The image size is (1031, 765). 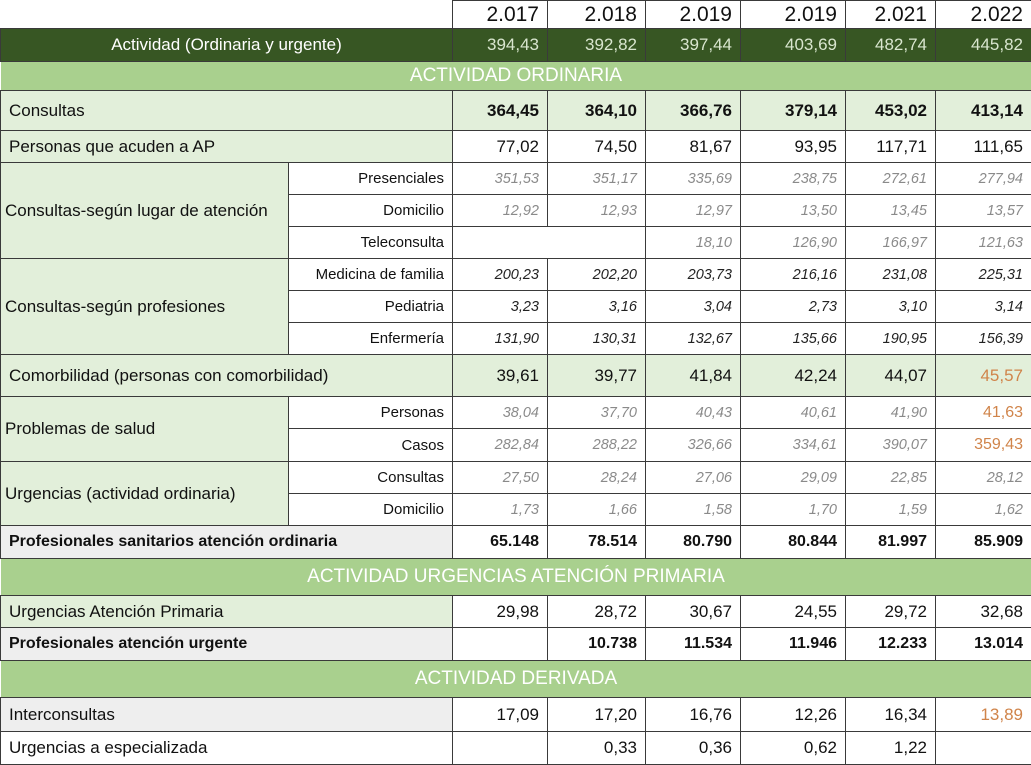 What do you see at coordinates (793, 445) in the screenshot?
I see `value-cell: 334,61` at bounding box center [793, 445].